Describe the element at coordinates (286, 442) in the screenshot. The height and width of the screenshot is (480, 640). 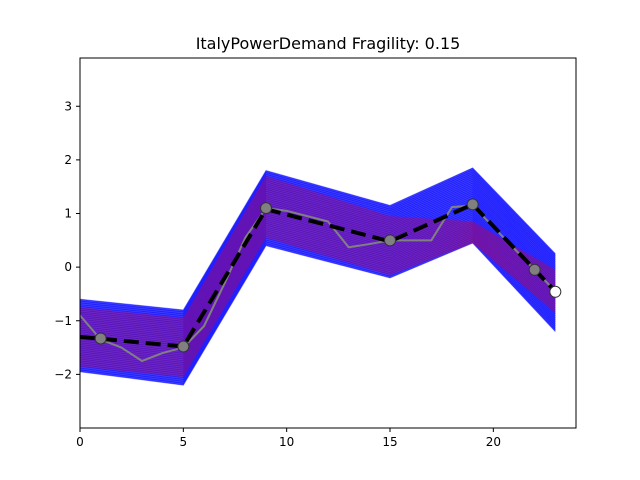
I see `x-tick-label: 10` at that location.